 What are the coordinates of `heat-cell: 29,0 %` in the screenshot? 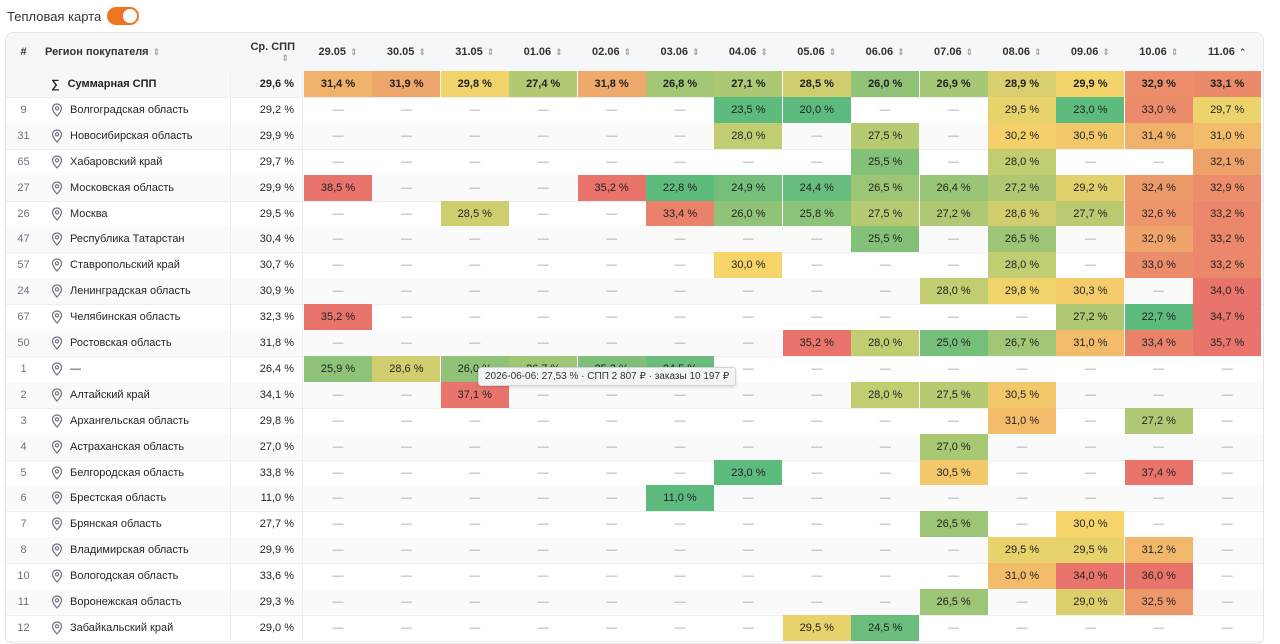 It's located at (1090, 602).